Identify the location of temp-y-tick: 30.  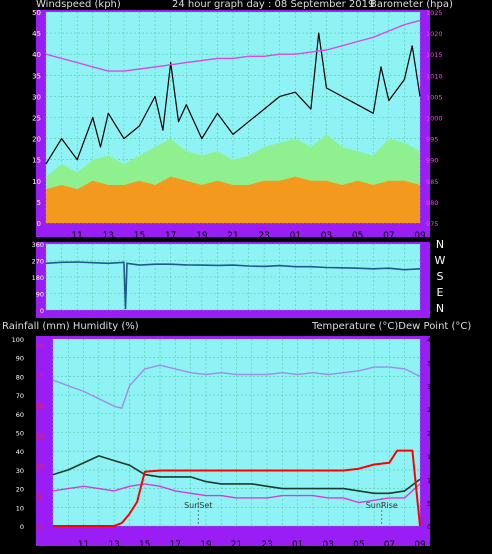
(431, 387).